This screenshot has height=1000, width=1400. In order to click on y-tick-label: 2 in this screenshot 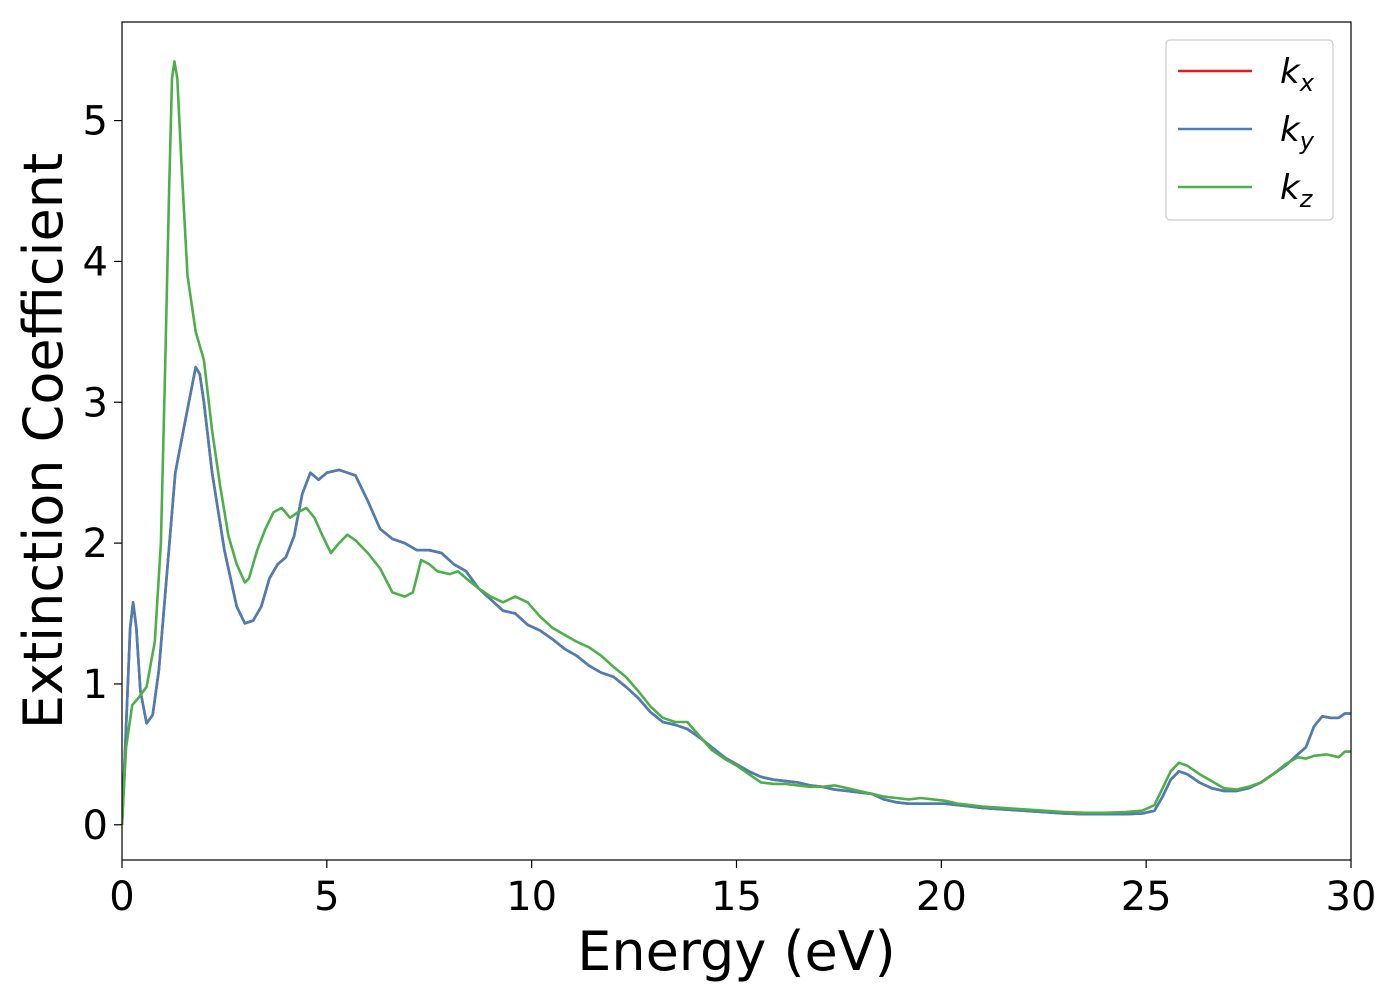, I will do `click(95, 544)`.